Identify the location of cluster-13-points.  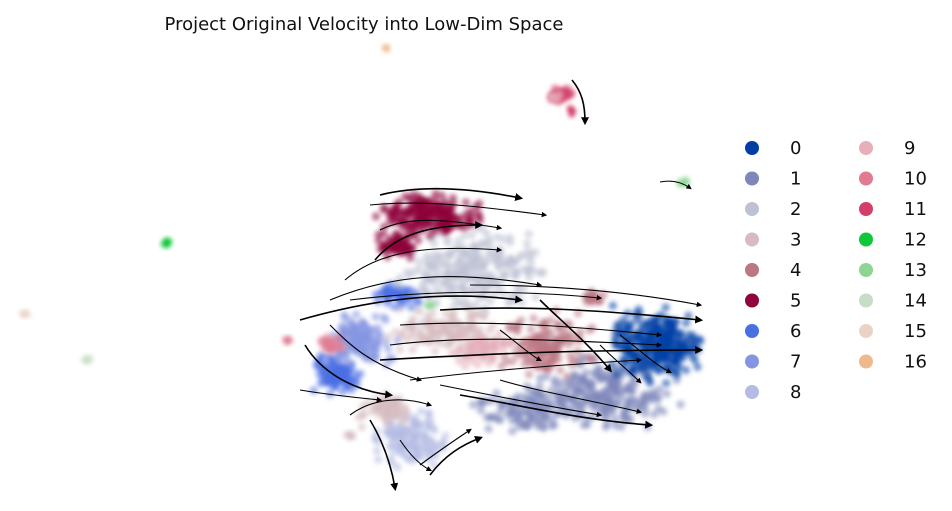
(429, 305).